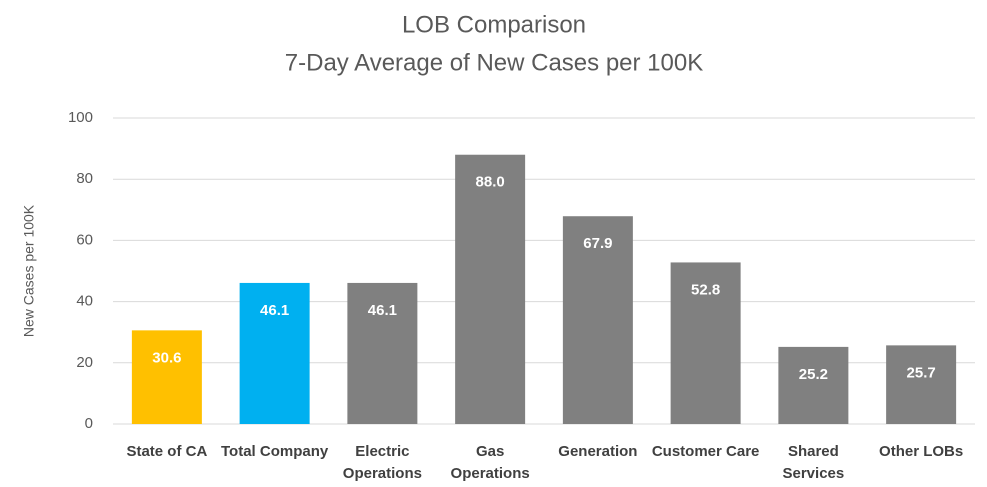  I want to click on value-label: 88.0, so click(490, 182).